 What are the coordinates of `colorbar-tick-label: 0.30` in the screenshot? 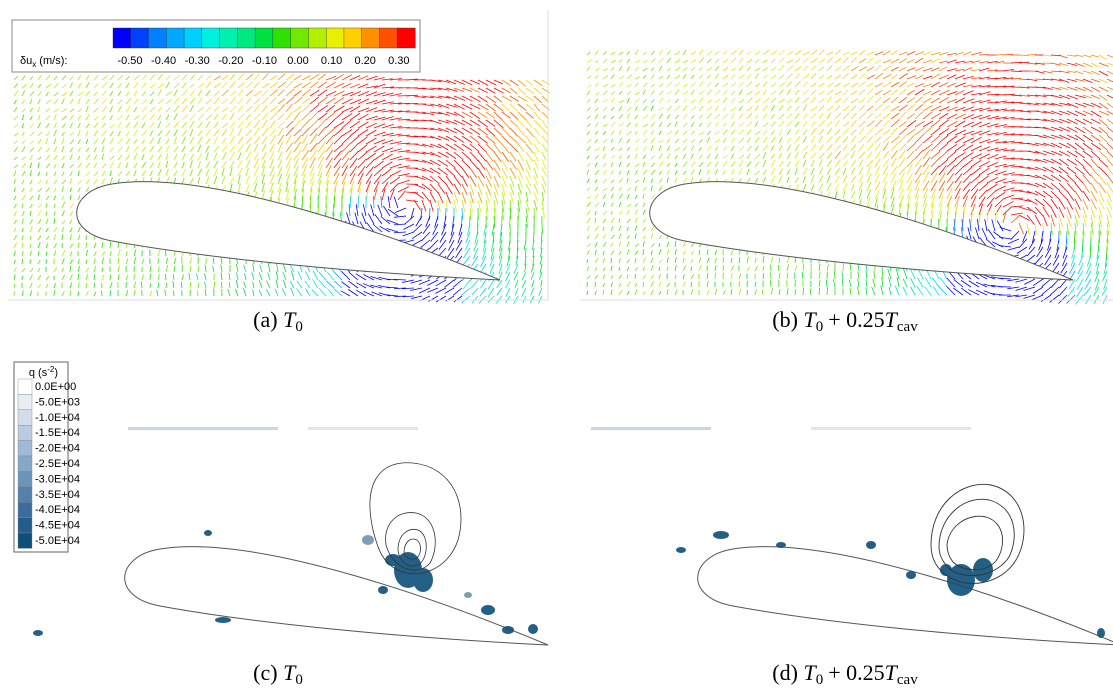 It's located at (398, 61).